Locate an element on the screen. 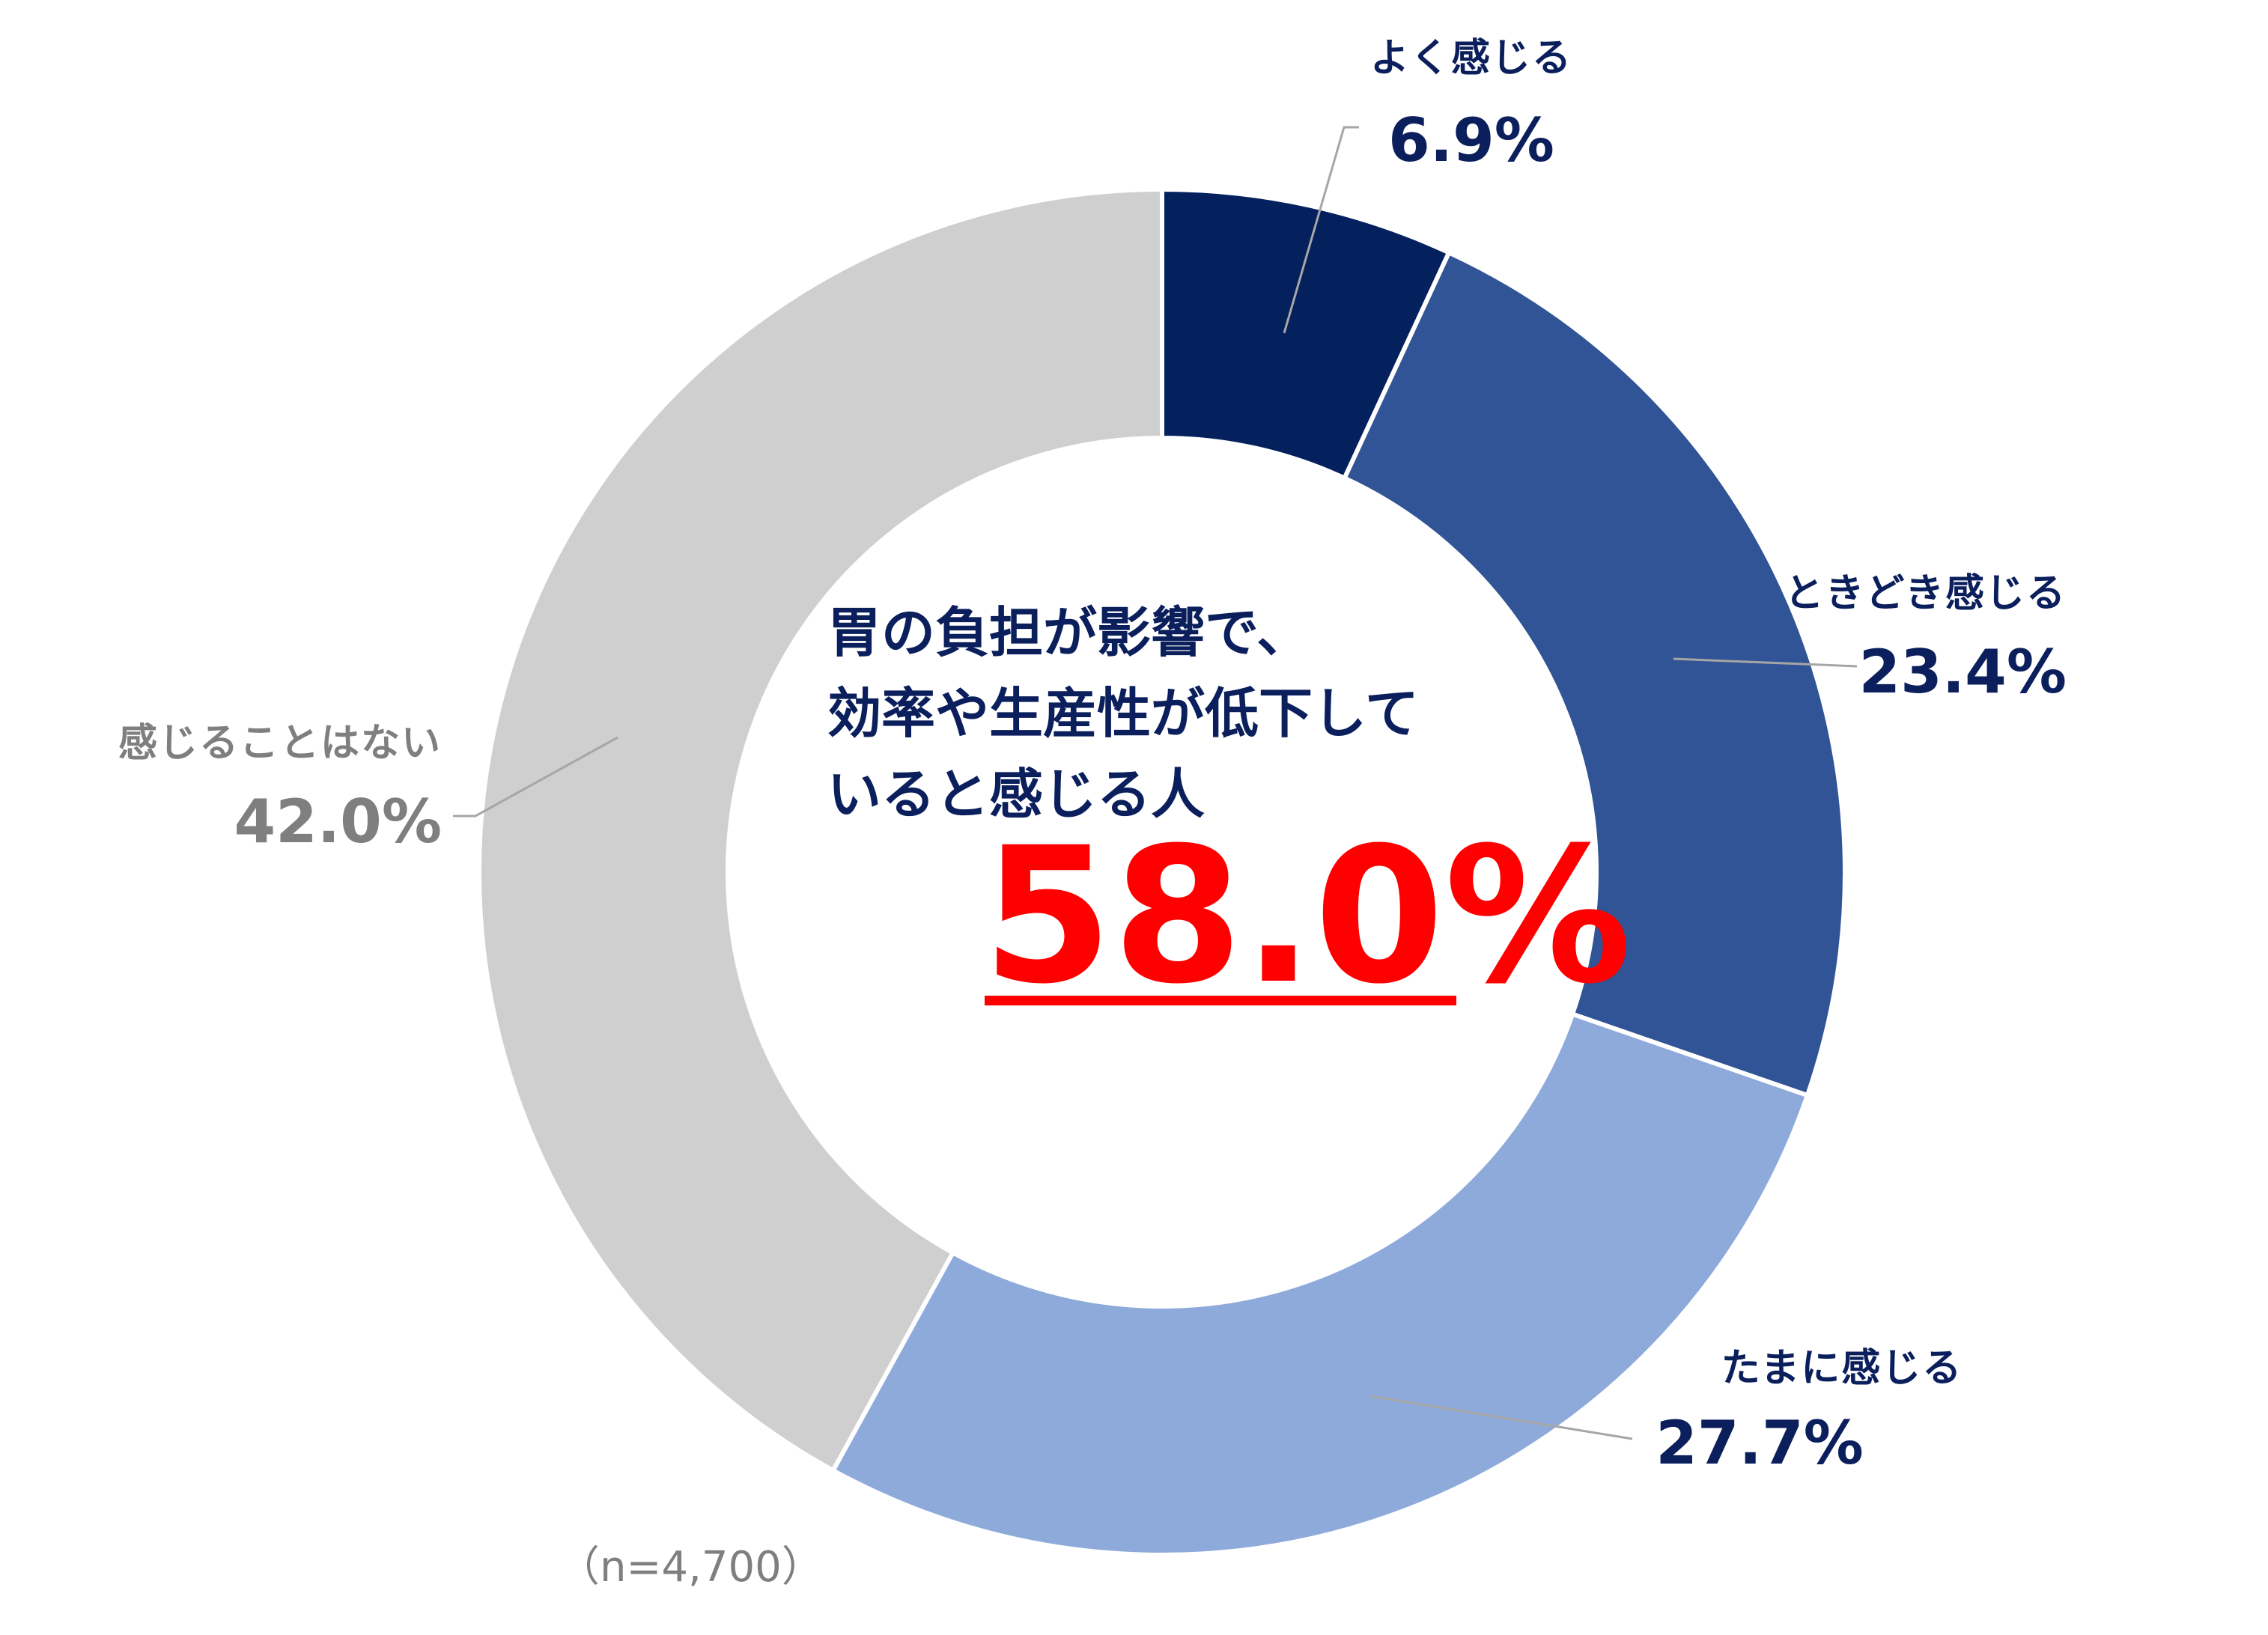  leader-line-occasionally is located at coordinates (1501, 1417).